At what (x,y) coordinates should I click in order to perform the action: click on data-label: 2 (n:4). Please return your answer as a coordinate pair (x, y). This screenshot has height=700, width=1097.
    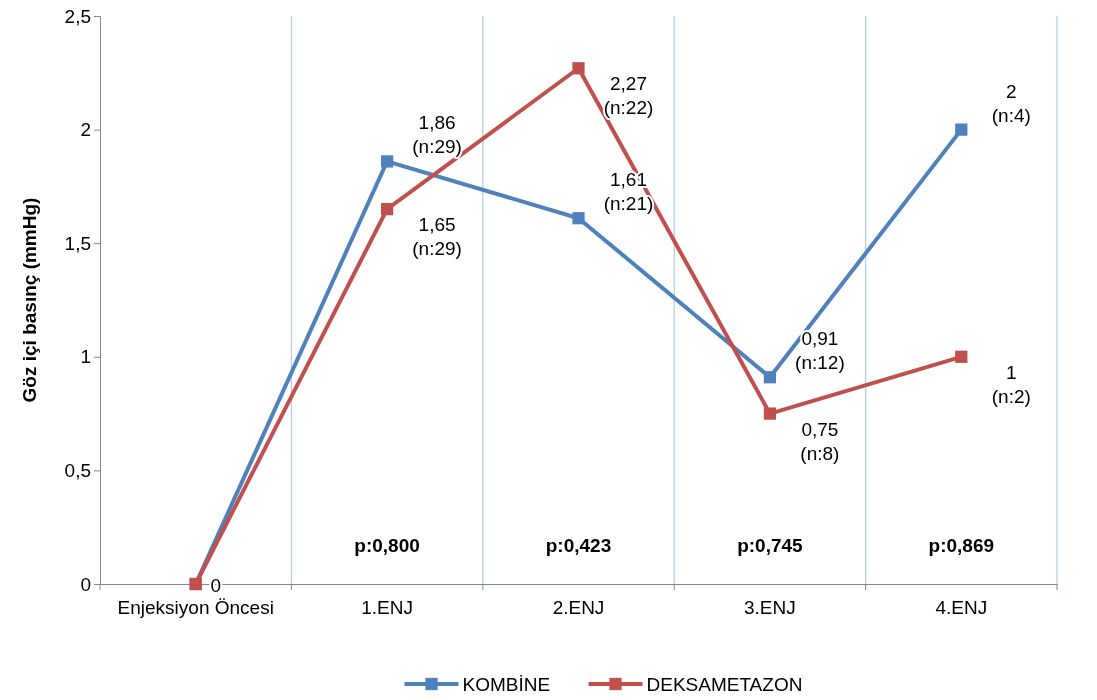
    Looking at the image, I should click on (1011, 103).